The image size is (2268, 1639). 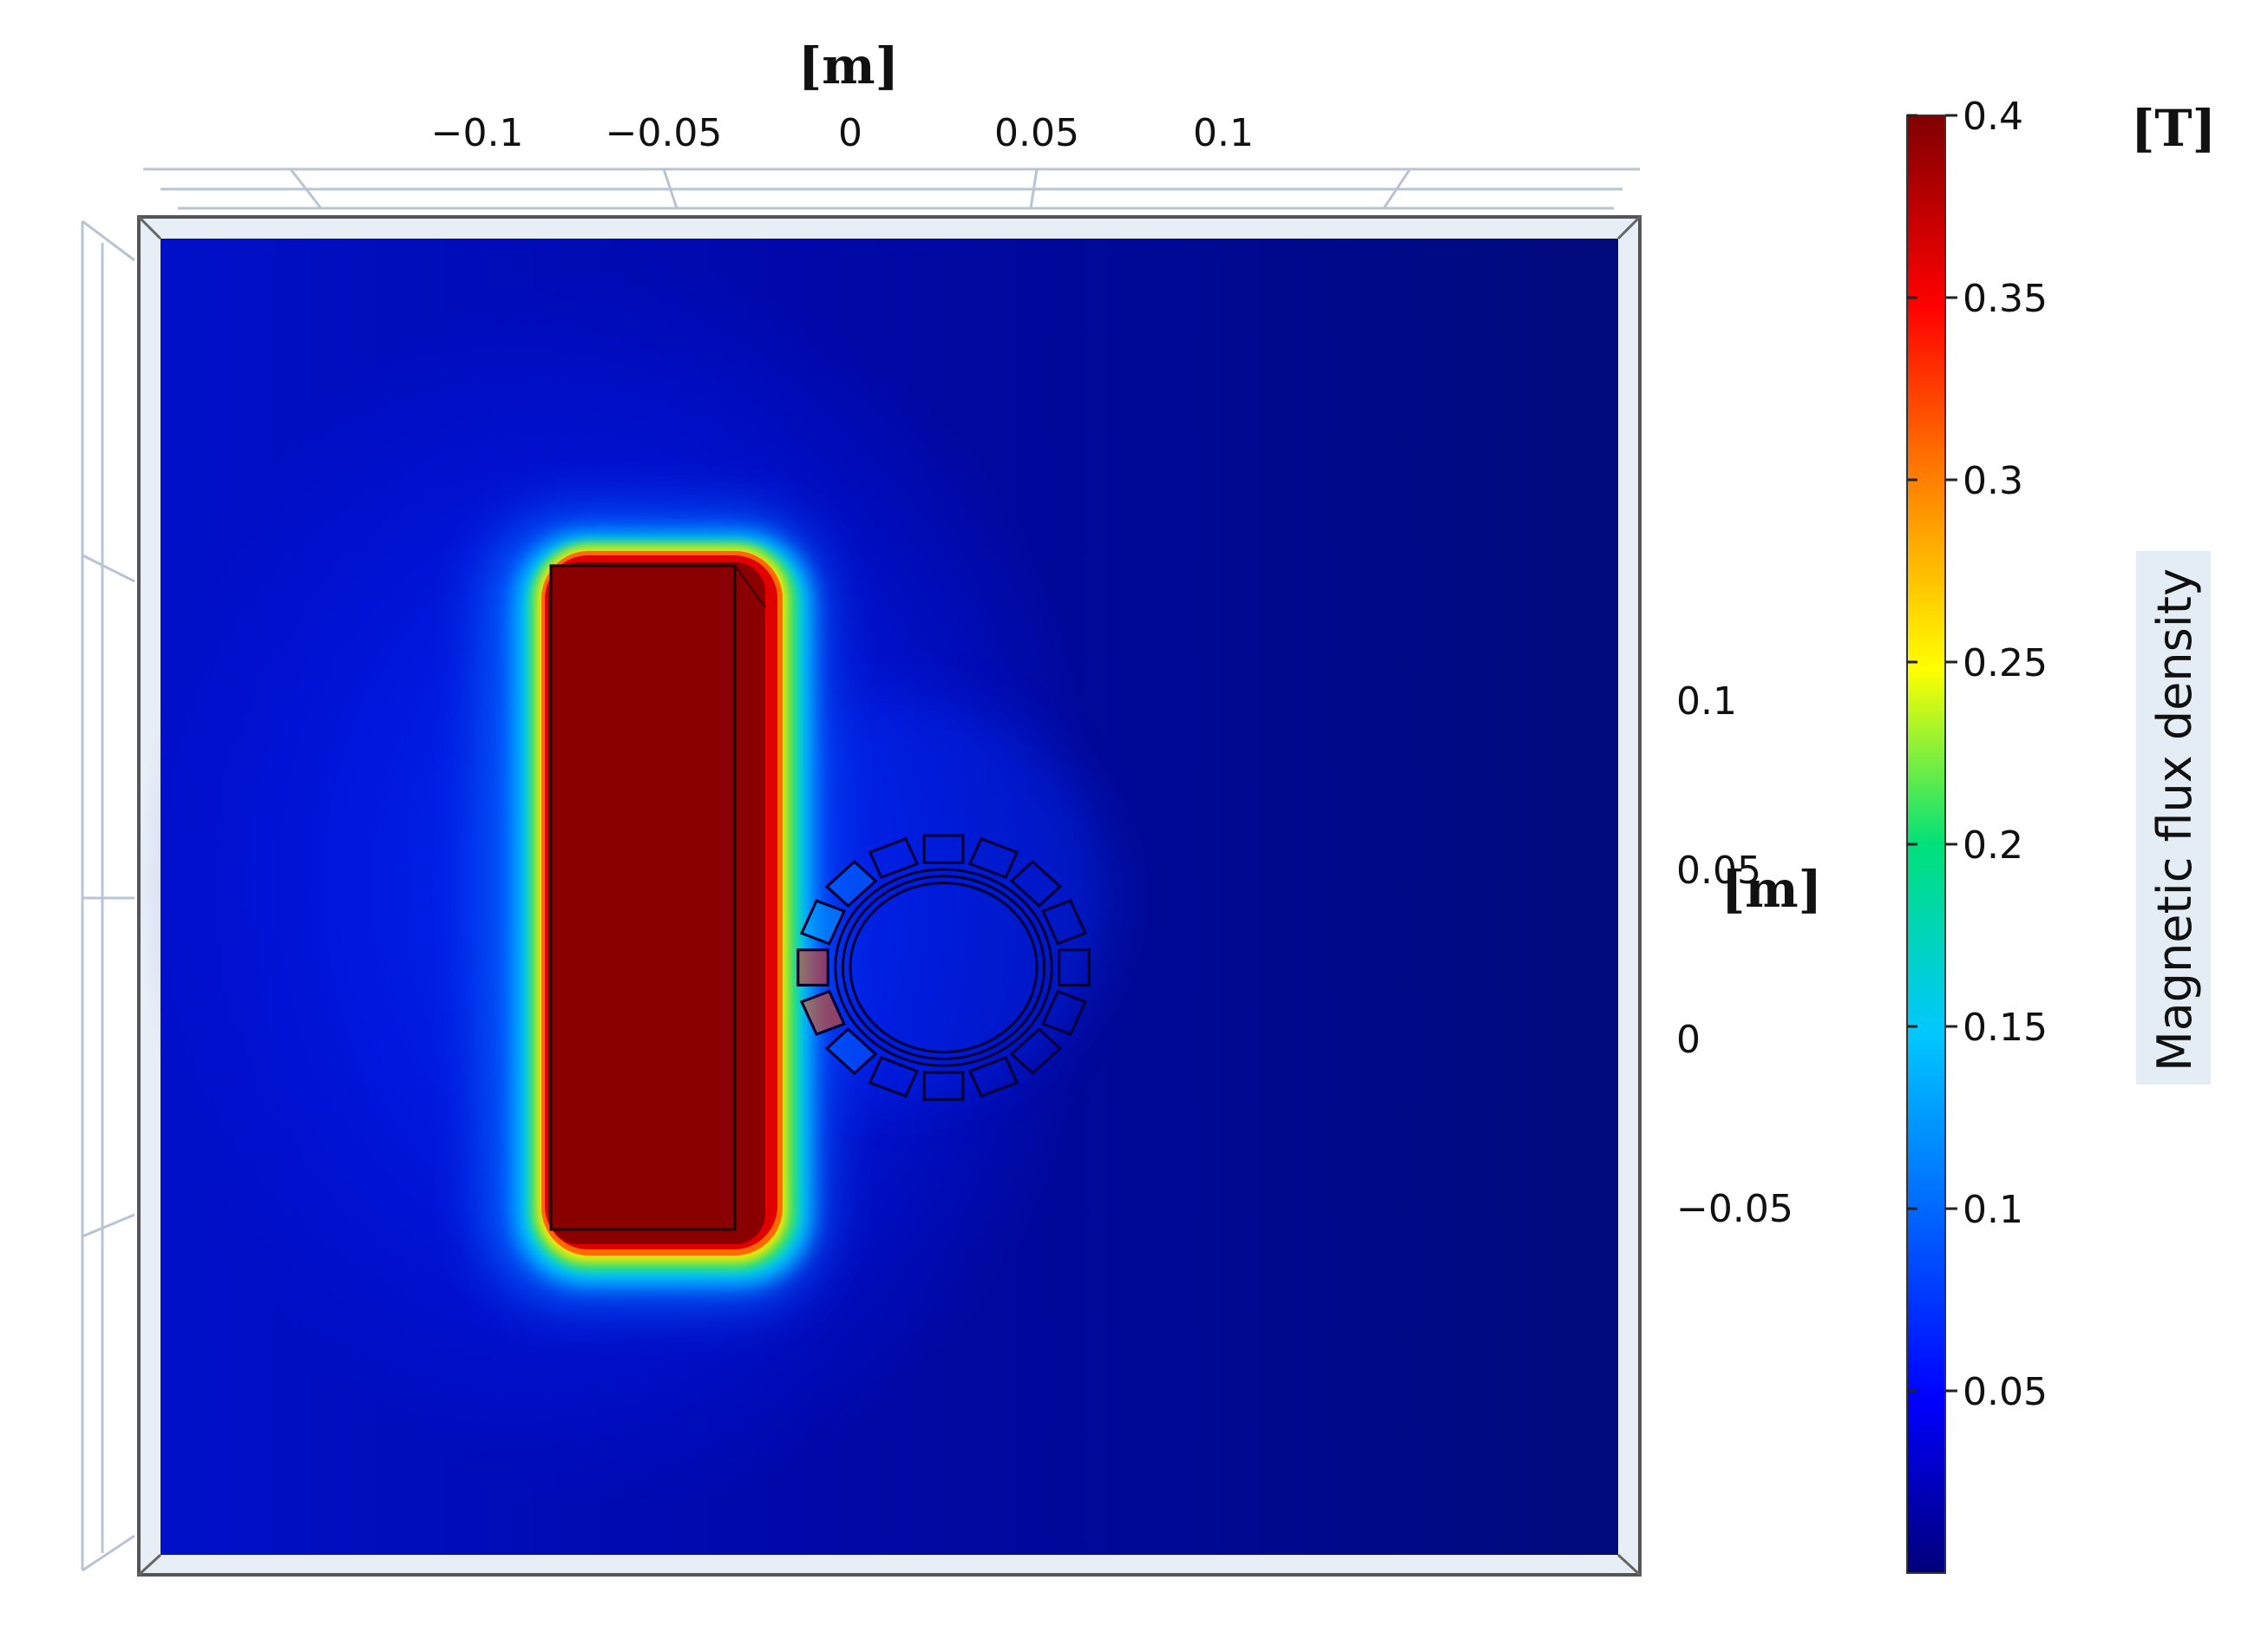 What do you see at coordinates (1734, 955) in the screenshot?
I see `y-axis: 0.1 0.05 0 −0.05` at bounding box center [1734, 955].